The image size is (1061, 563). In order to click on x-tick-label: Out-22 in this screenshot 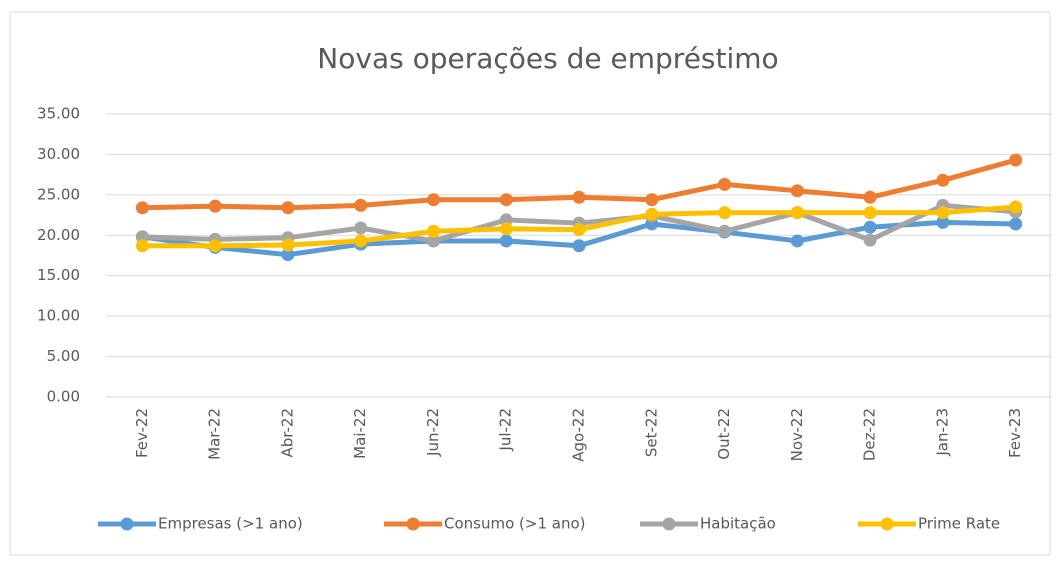, I will do `click(724, 434)`.